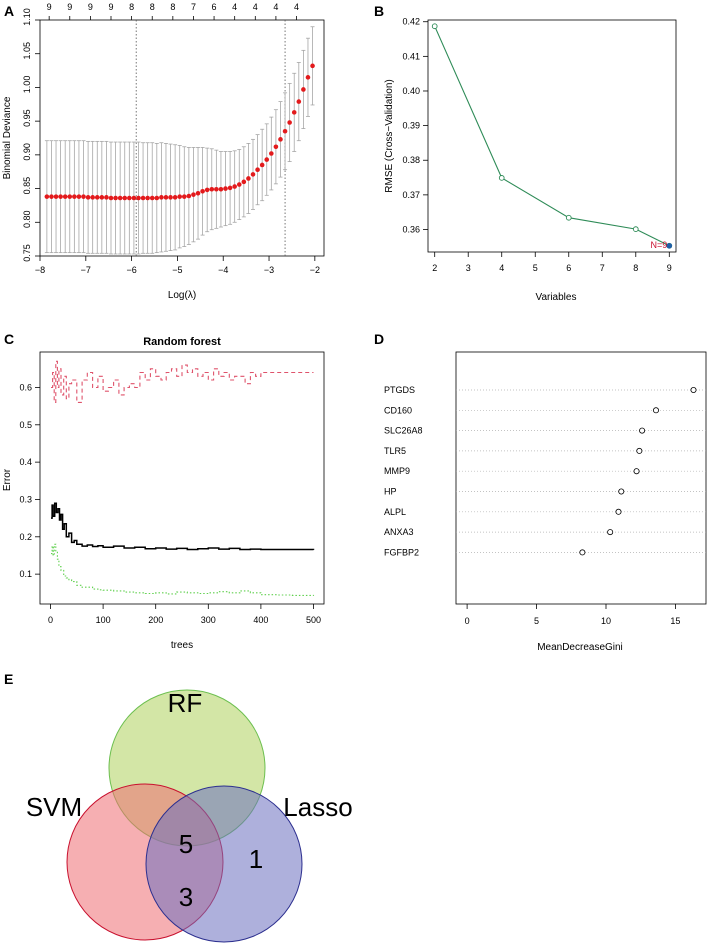  Describe the element at coordinates (536, 621) in the screenshot. I see `gini-x-tick-label: 5` at that location.